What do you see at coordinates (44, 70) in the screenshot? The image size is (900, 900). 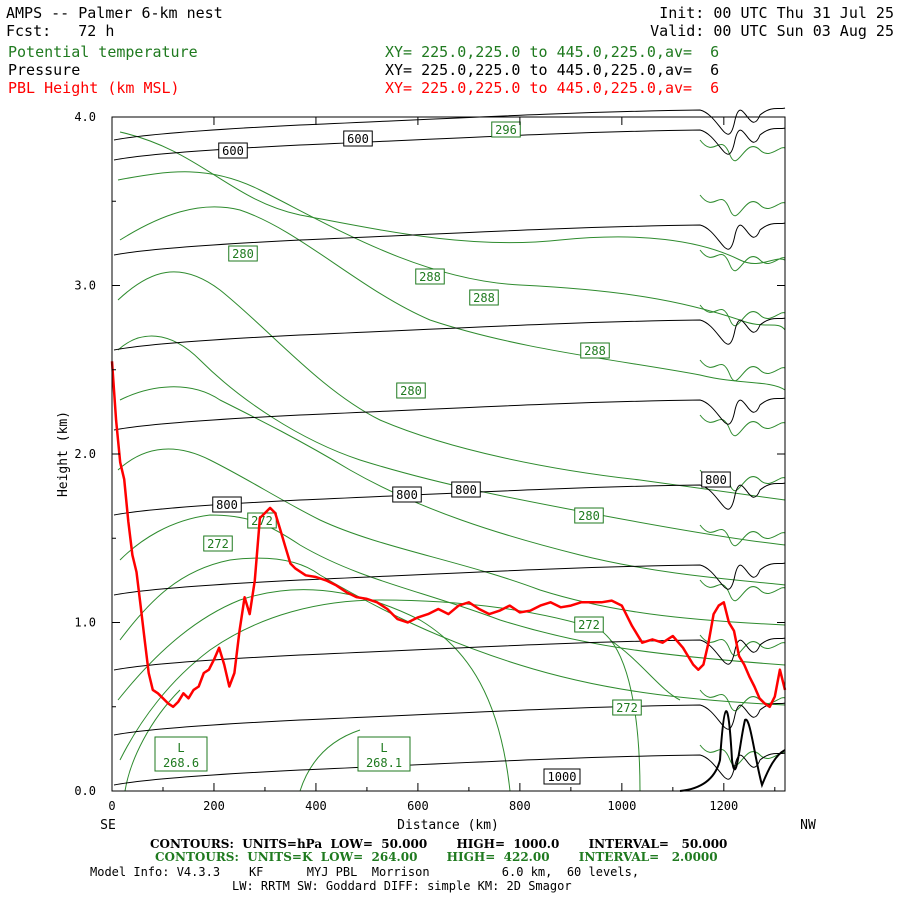 I see `field-pressure-name: Pressure` at bounding box center [44, 70].